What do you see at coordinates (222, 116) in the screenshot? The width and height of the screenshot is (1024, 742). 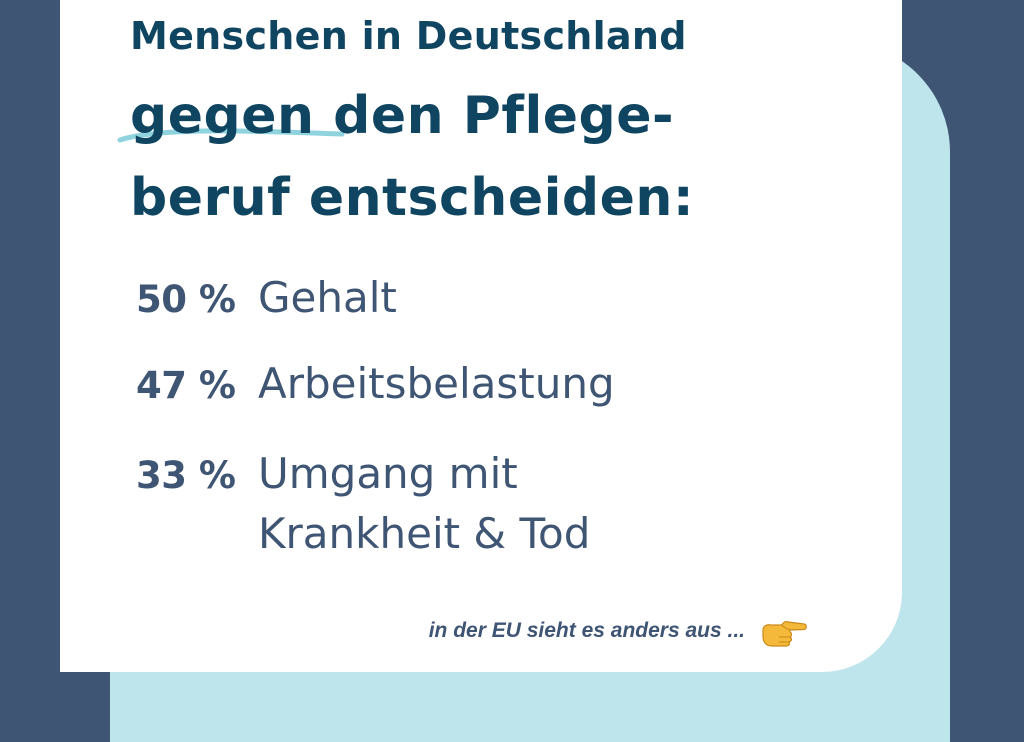 I see `headline-highlight-word: gegen` at bounding box center [222, 116].